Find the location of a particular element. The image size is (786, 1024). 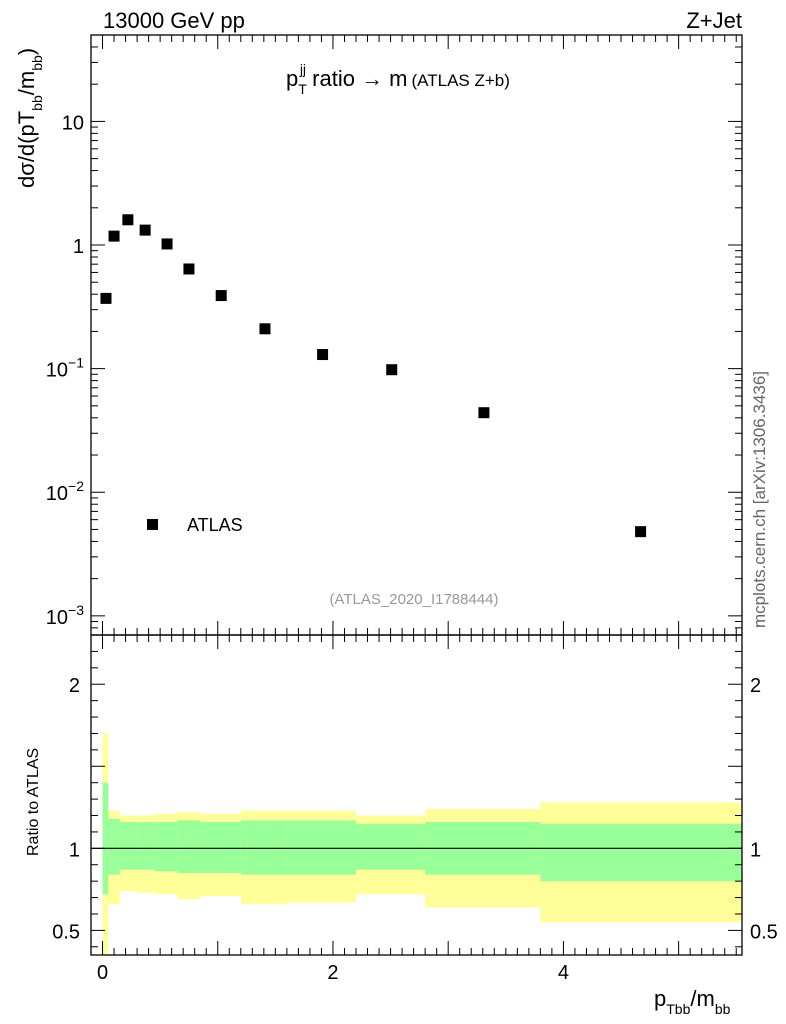

legend-marker is located at coordinates (152, 524).